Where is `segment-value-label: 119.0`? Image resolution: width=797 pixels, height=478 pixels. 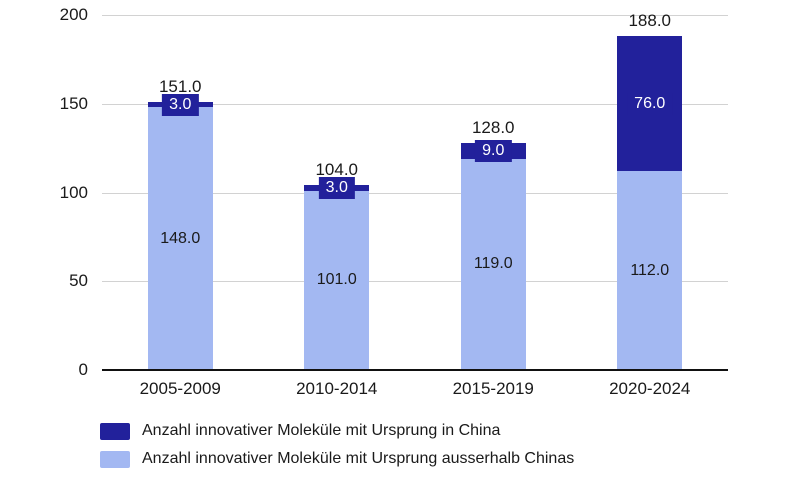
segment-value-label: 119.0 is located at coordinates (493, 264).